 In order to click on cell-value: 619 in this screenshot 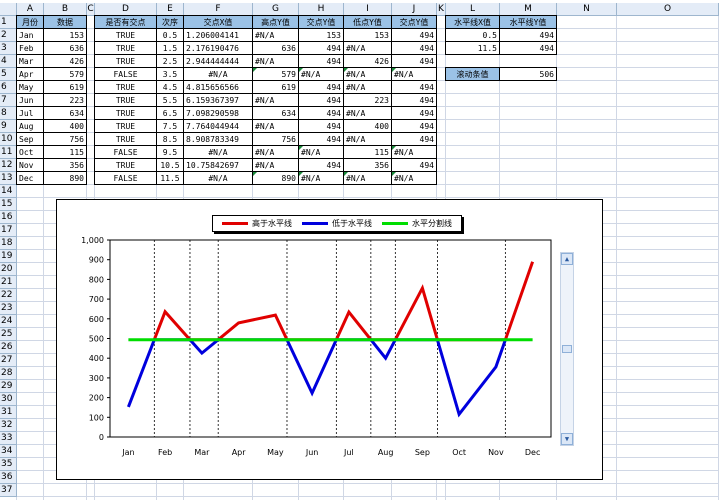, I will do `click(65, 87)`.